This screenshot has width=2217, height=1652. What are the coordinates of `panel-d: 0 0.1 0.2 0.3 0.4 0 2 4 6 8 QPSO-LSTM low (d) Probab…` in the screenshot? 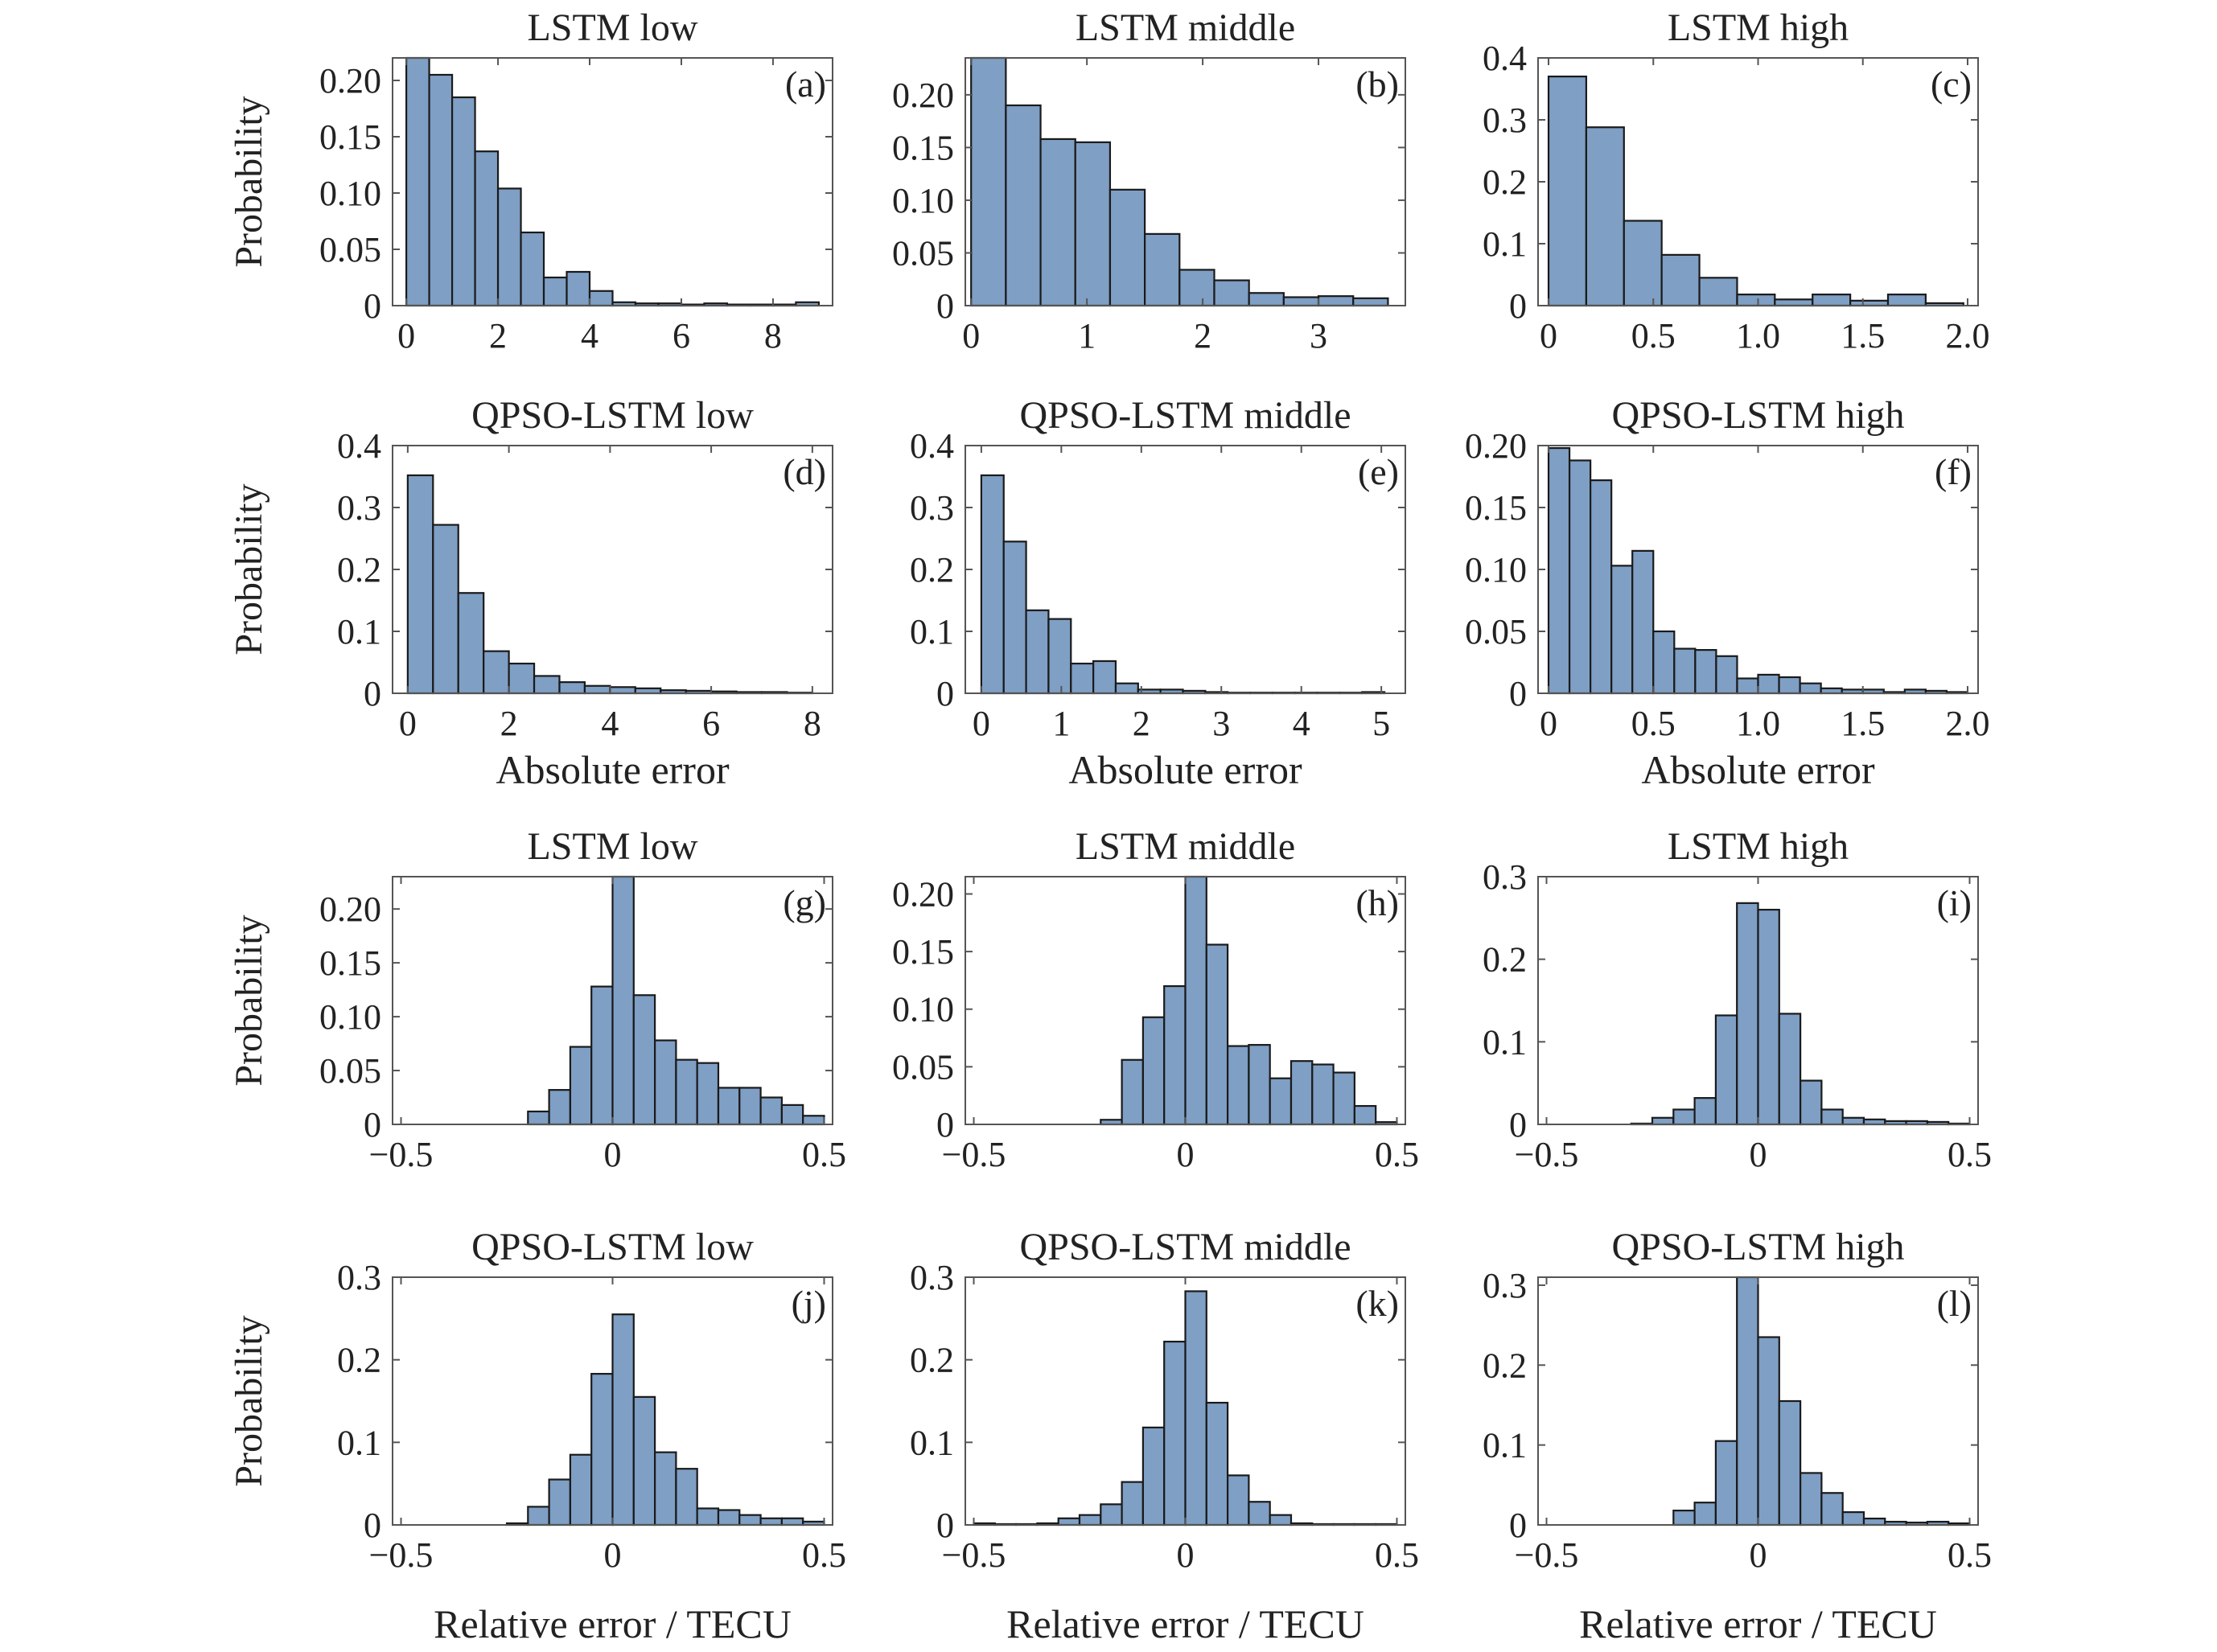 It's located at (531, 593).